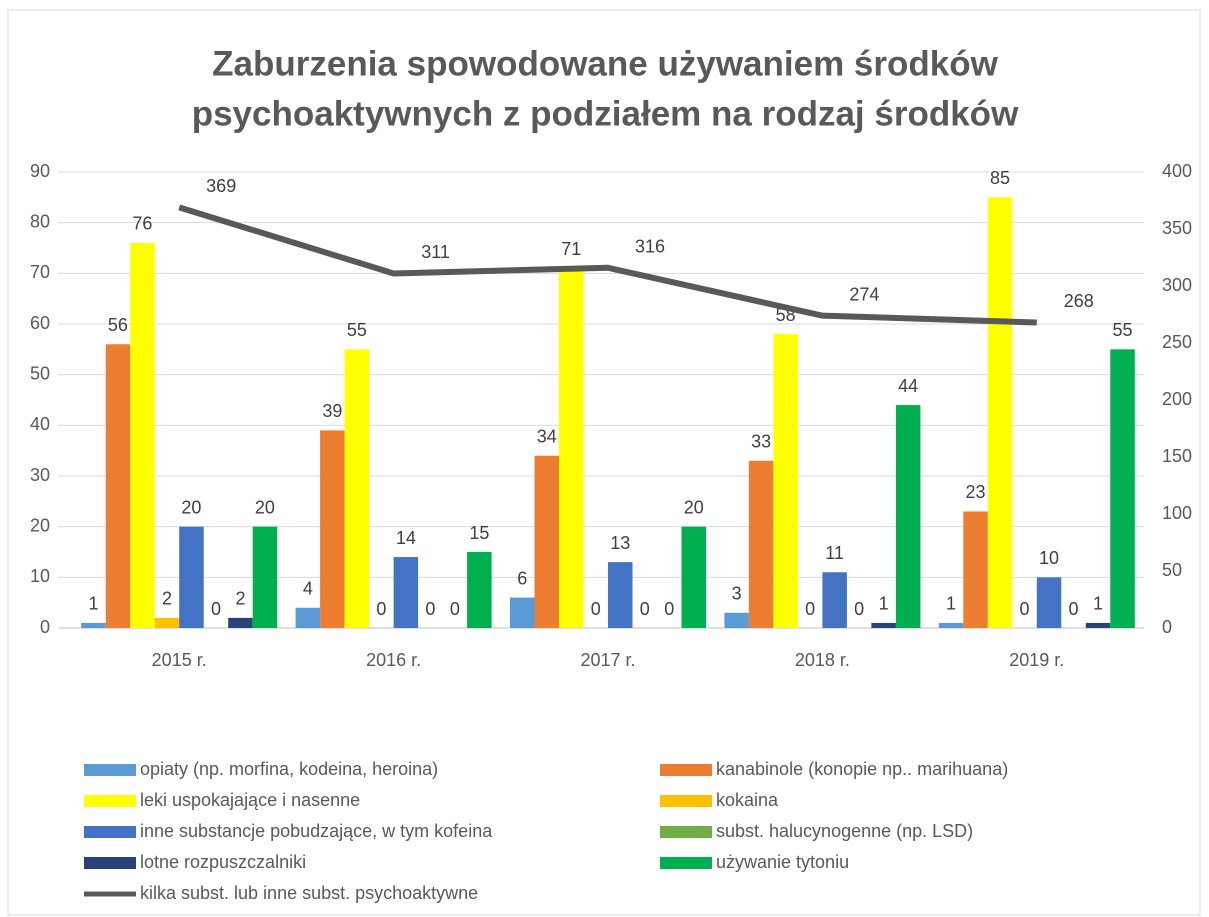  Describe the element at coordinates (40, 525) in the screenshot. I see `y-tick-label: 20` at that location.